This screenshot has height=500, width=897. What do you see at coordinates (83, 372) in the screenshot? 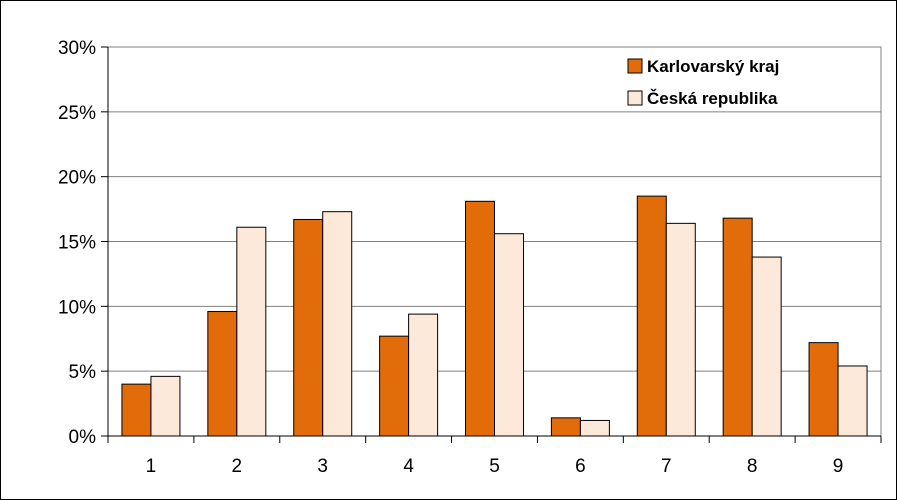
I see `y-tick-label: 5%` at bounding box center [83, 372].